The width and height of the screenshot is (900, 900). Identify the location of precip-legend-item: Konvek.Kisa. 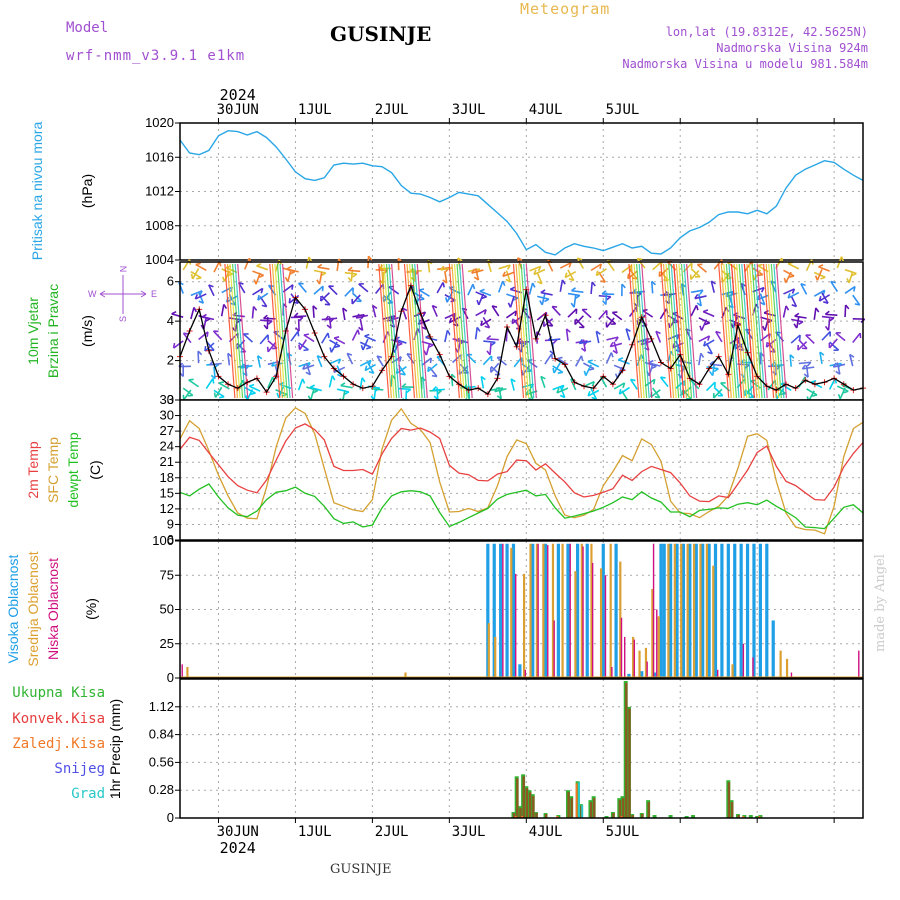
(58, 719).